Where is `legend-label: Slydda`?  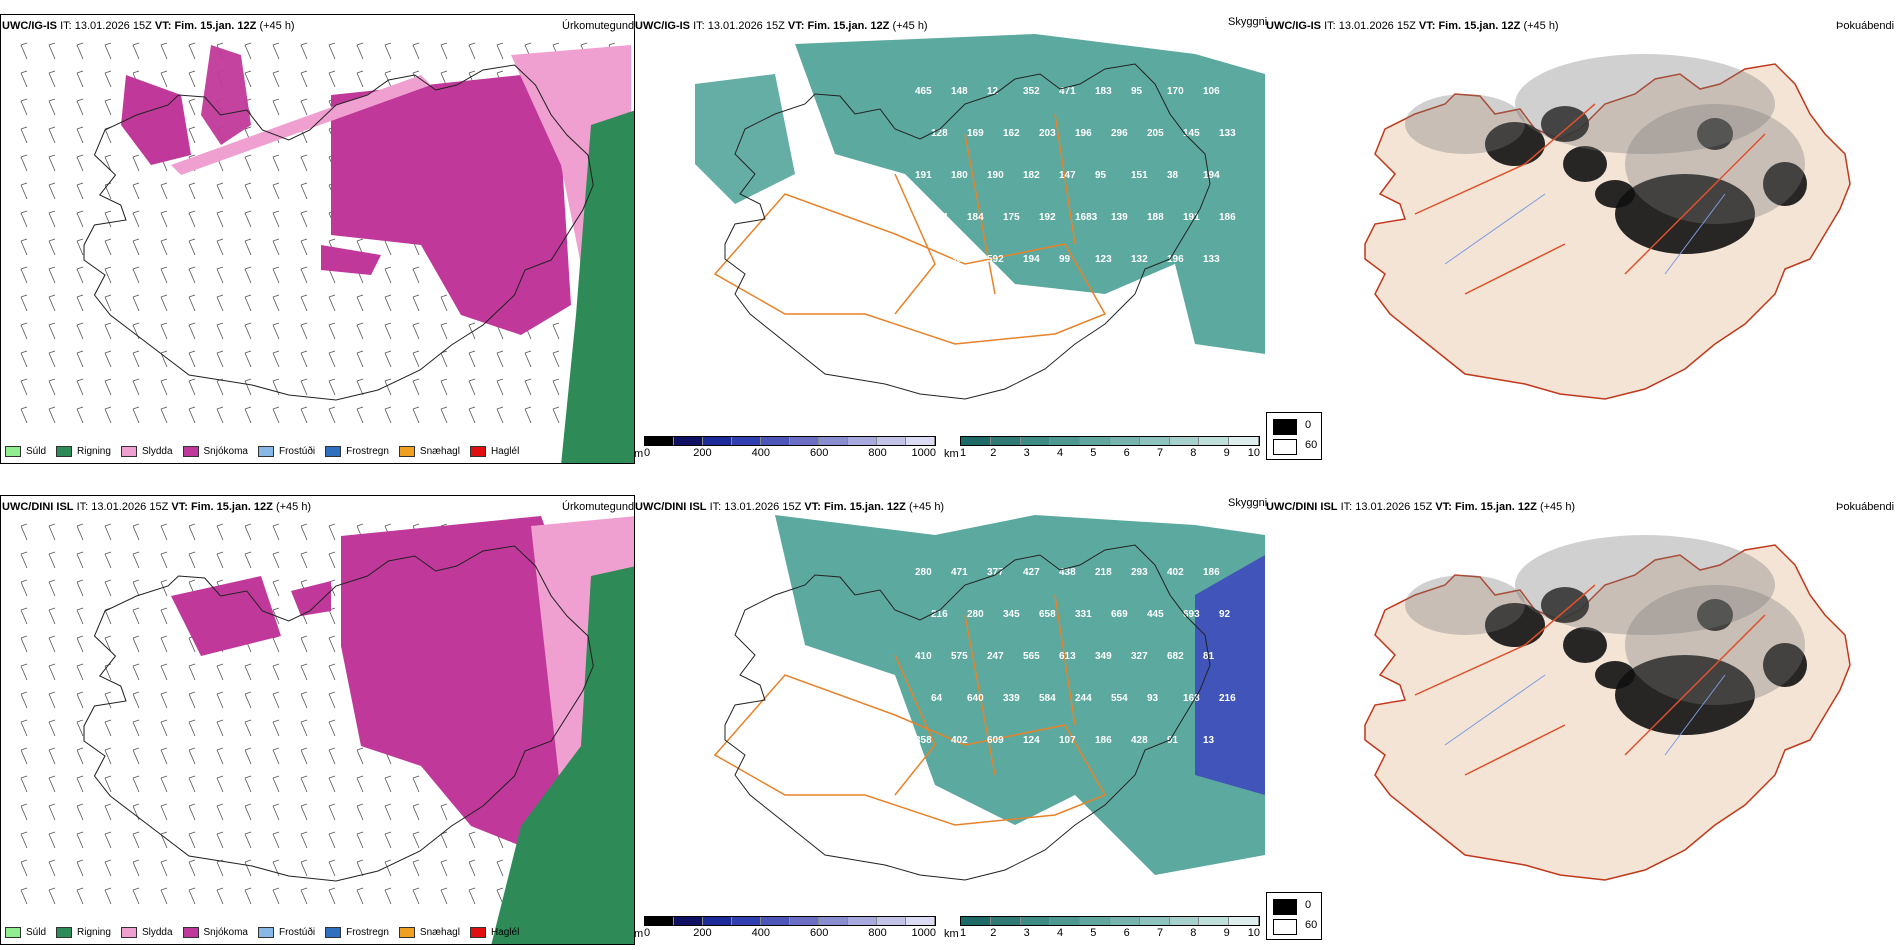
legend-label: Slydda is located at coordinates (157, 451).